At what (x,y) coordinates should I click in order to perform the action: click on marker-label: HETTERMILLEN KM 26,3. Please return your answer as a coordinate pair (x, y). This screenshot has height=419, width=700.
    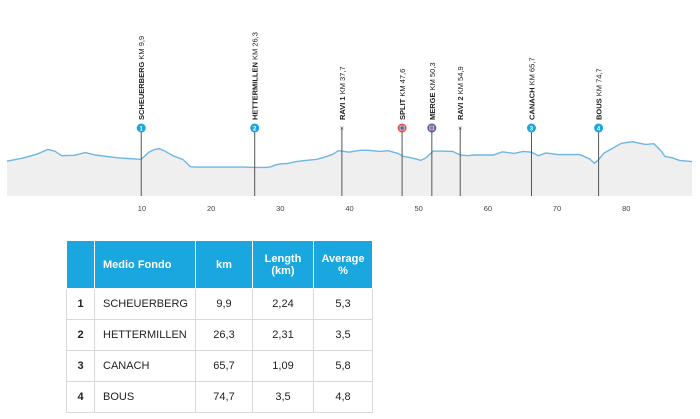
    Looking at the image, I should click on (255, 76).